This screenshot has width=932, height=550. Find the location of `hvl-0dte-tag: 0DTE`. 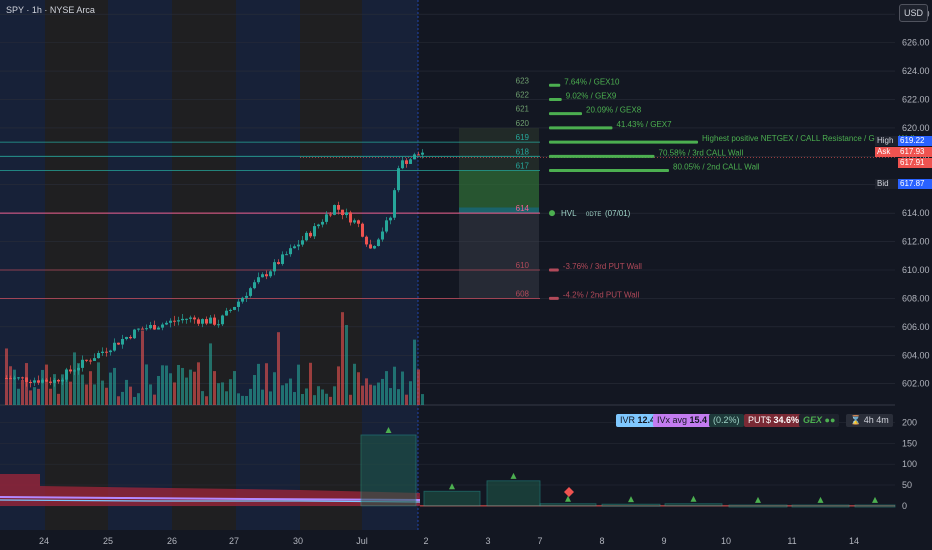

hvl-0dte-tag: 0DTE is located at coordinates (593, 215).